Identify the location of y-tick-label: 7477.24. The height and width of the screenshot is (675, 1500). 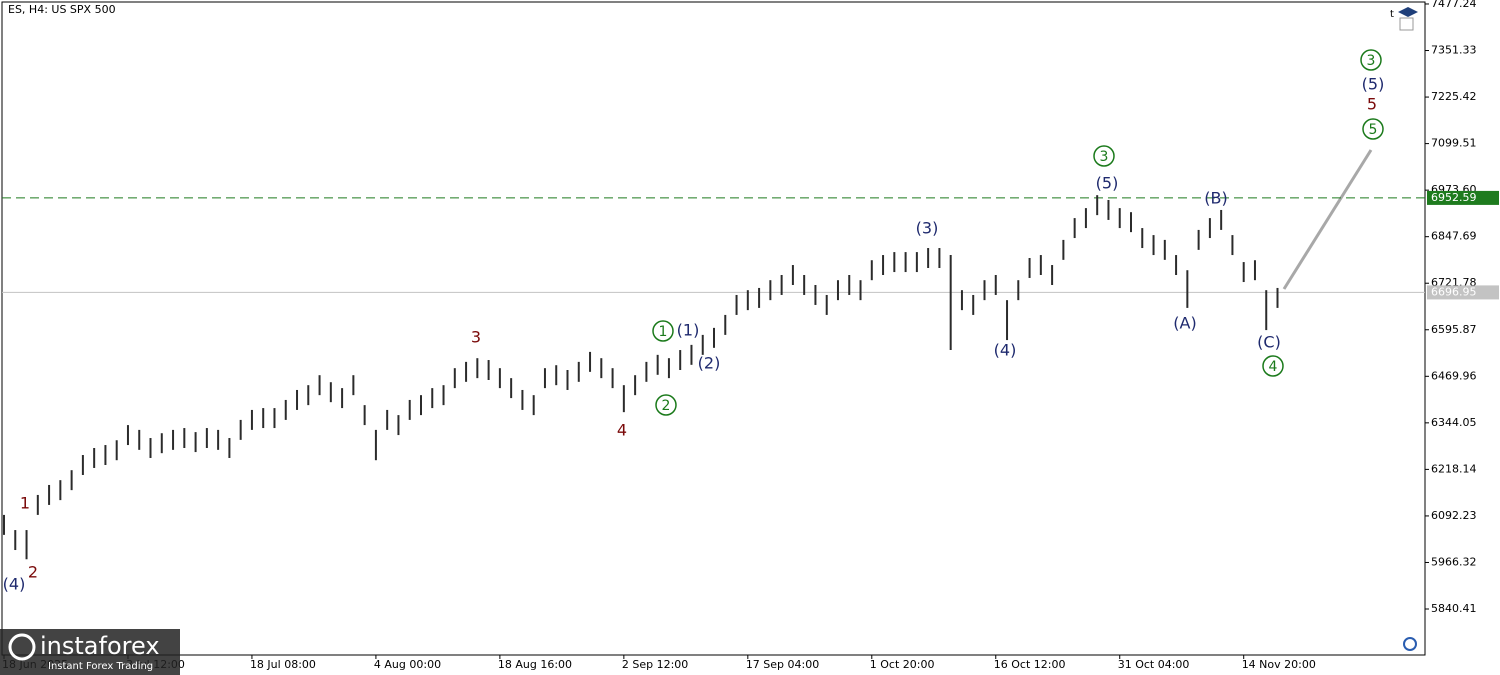
(1454, 5).